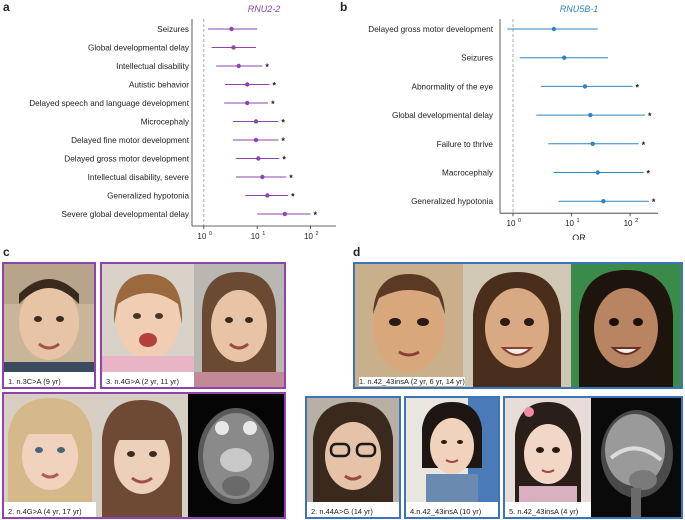  I want to click on patient-photo-d2, so click(353, 450).